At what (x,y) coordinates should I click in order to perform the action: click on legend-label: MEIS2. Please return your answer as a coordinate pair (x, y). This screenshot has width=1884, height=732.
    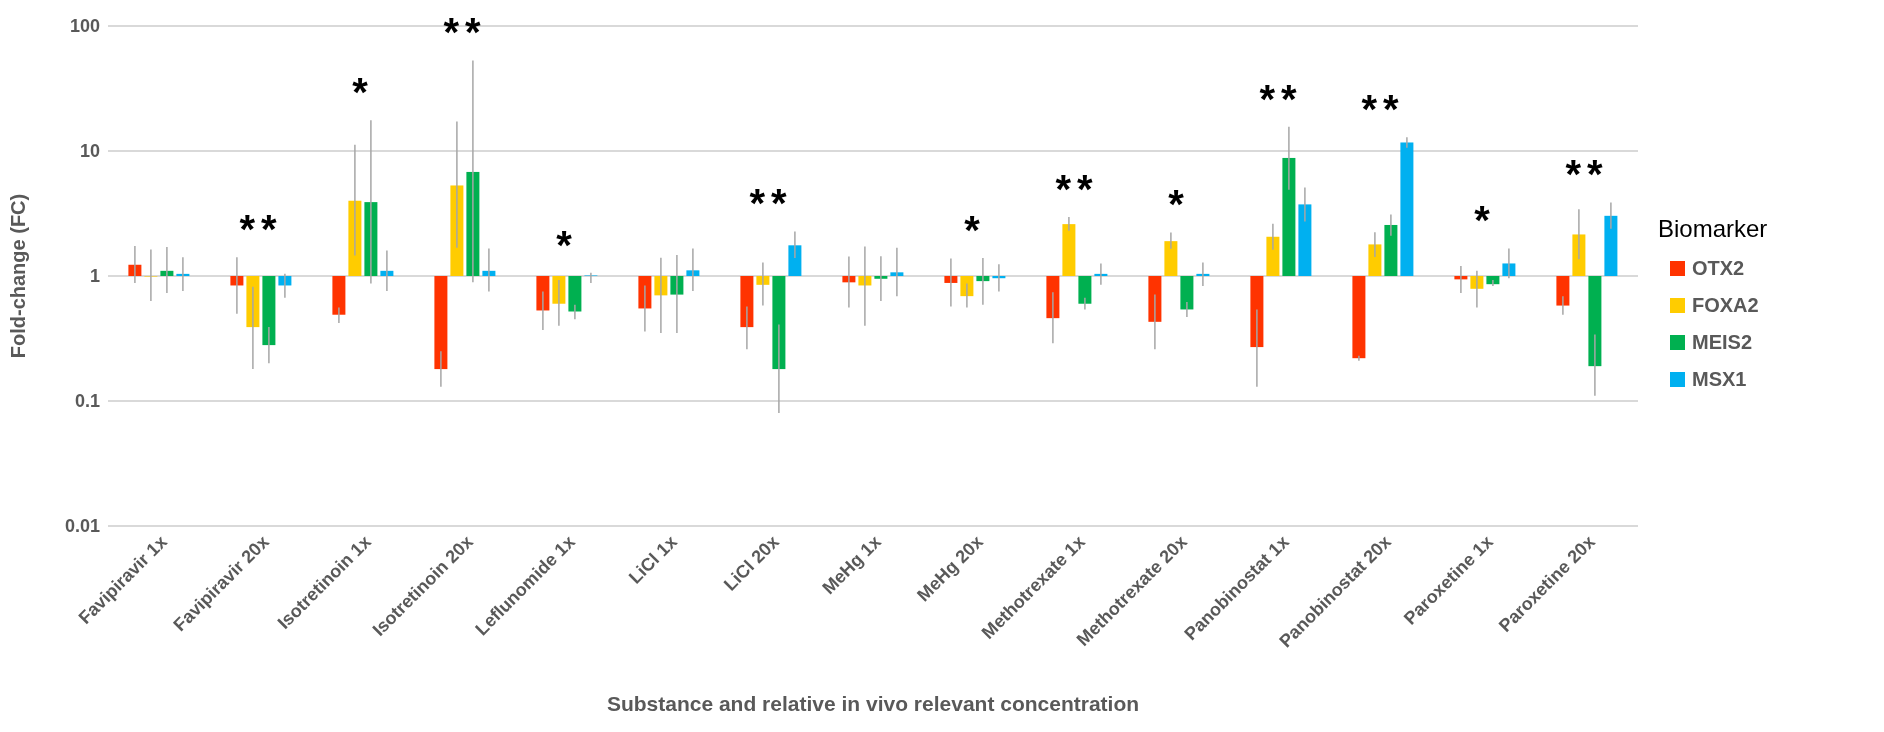
    Looking at the image, I should click on (1722, 342).